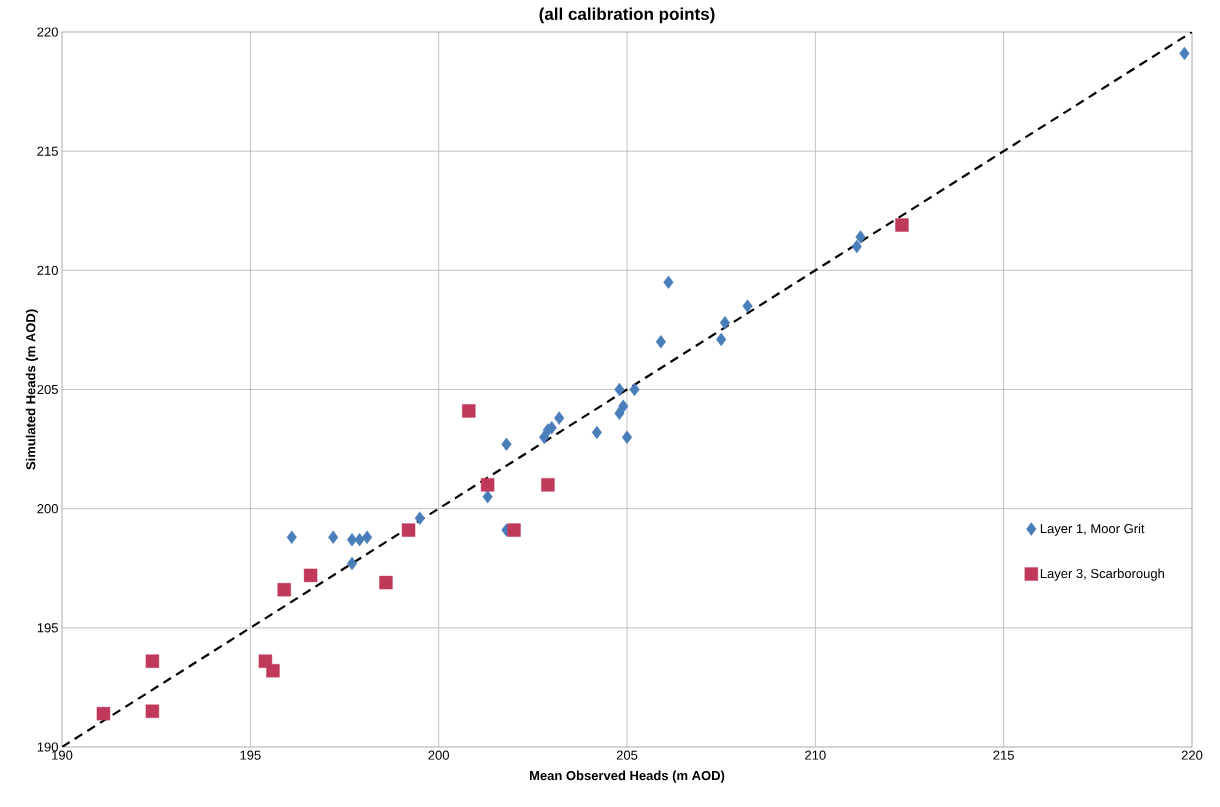  I want to click on x-tick-label: 205, so click(627, 755).